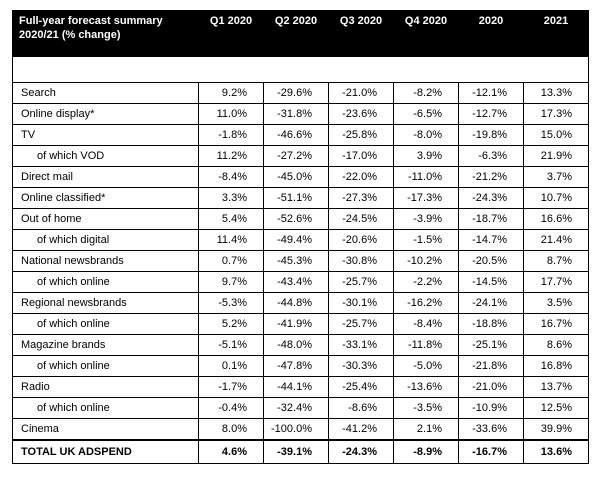 Image resolution: width=600 pixels, height=499 pixels. What do you see at coordinates (231, 33) in the screenshot?
I see `column-header-q1-2020: Q1 2020` at bounding box center [231, 33].